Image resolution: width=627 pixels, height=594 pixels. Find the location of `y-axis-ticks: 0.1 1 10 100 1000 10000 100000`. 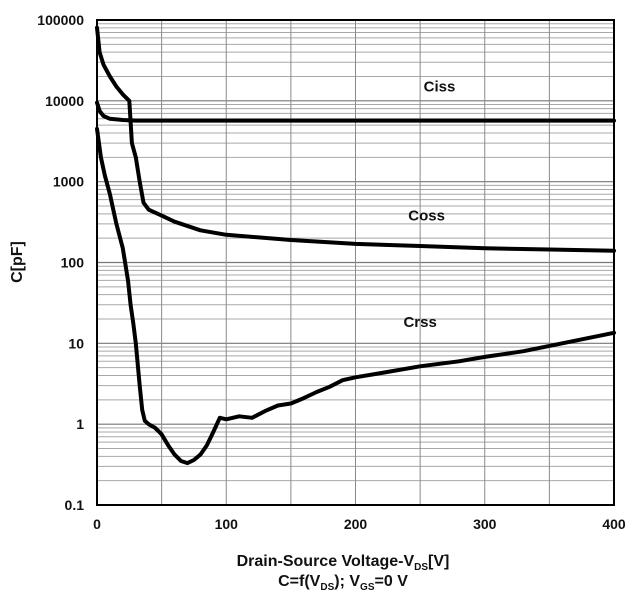

y-axis-ticks: 0.1 1 10 100 1000 10000 100000 is located at coordinates (60, 262).